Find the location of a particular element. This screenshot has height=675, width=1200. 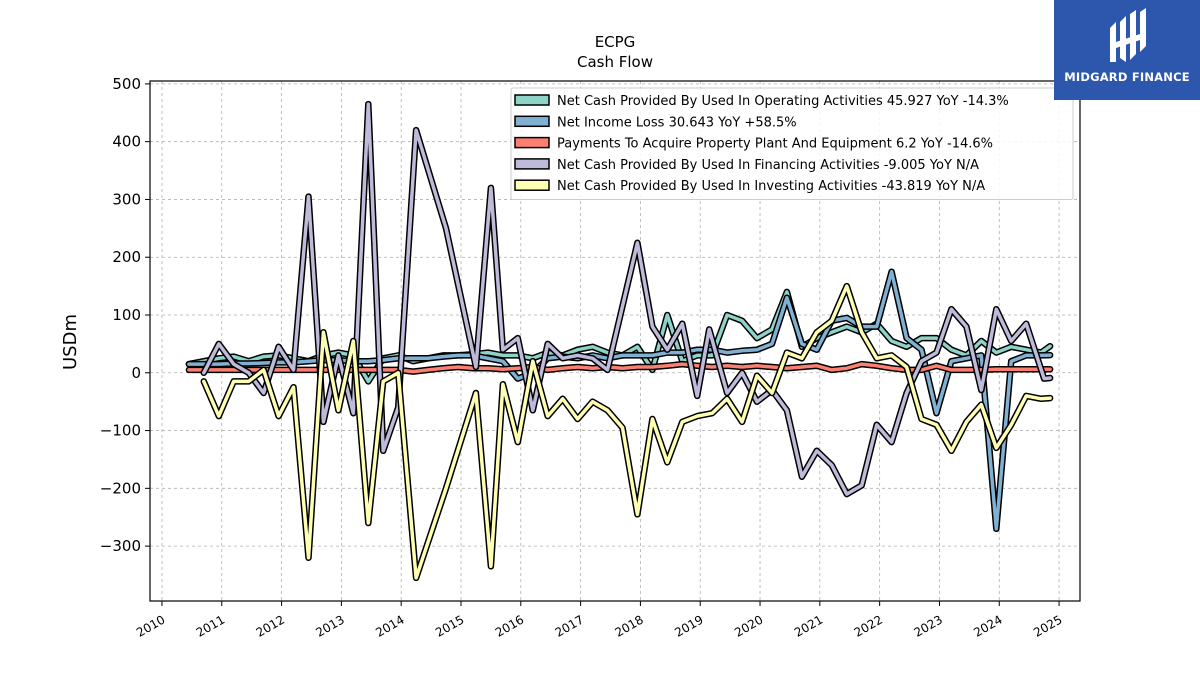

y-tick-label: 400 is located at coordinates (126, 142).